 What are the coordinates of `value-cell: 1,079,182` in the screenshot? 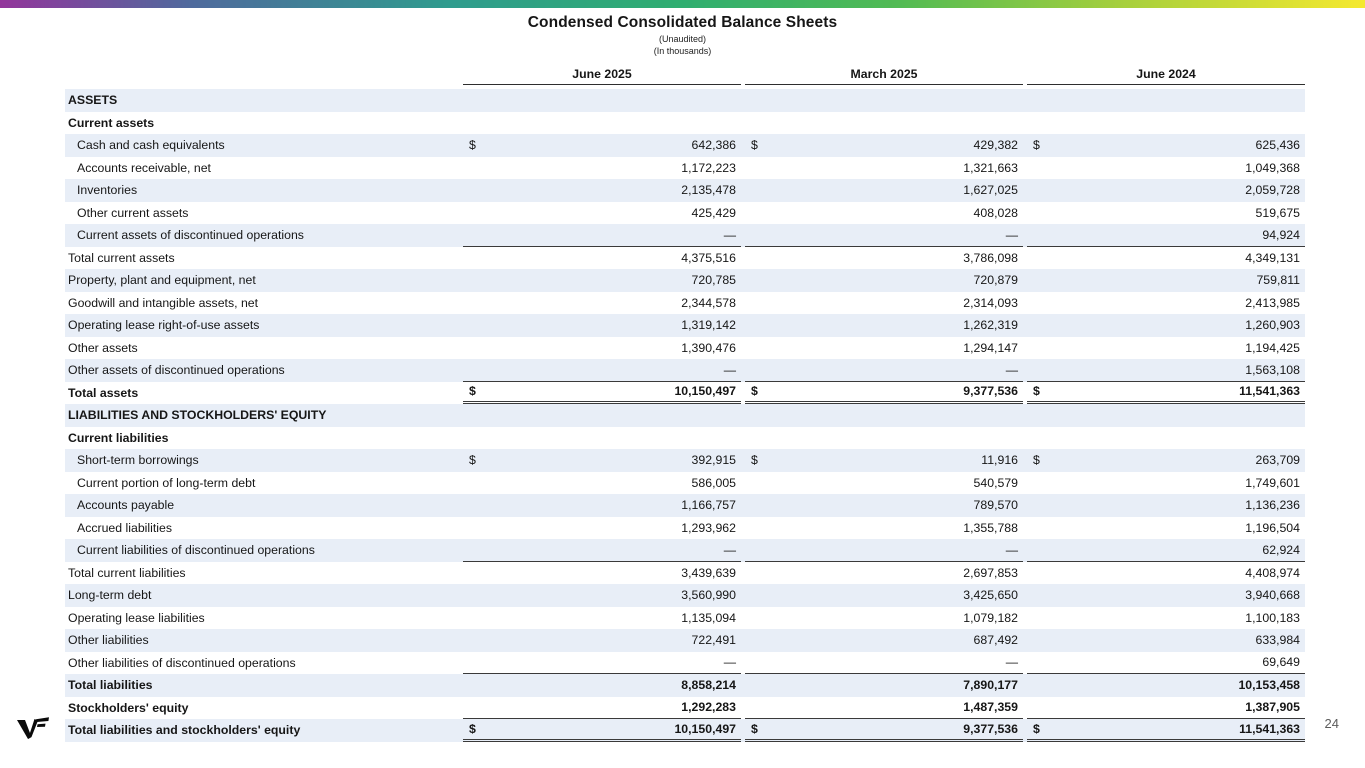 It's located at (884, 618).